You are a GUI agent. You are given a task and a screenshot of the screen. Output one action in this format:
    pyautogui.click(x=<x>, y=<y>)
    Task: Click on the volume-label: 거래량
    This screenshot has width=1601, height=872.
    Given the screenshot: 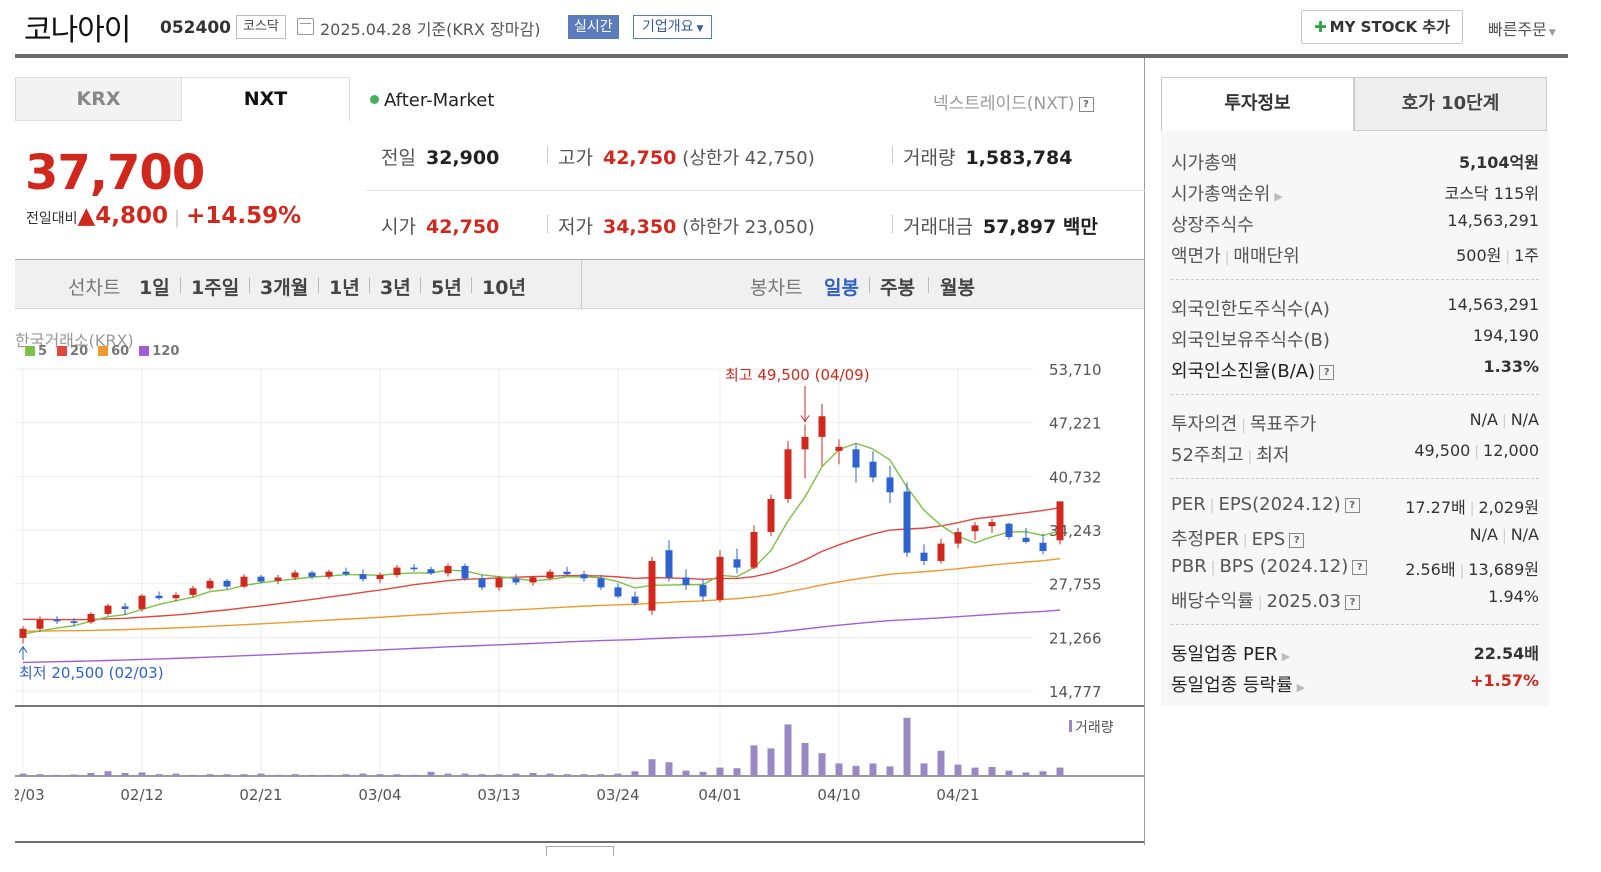 What is the action you would take?
    pyautogui.click(x=1094, y=728)
    